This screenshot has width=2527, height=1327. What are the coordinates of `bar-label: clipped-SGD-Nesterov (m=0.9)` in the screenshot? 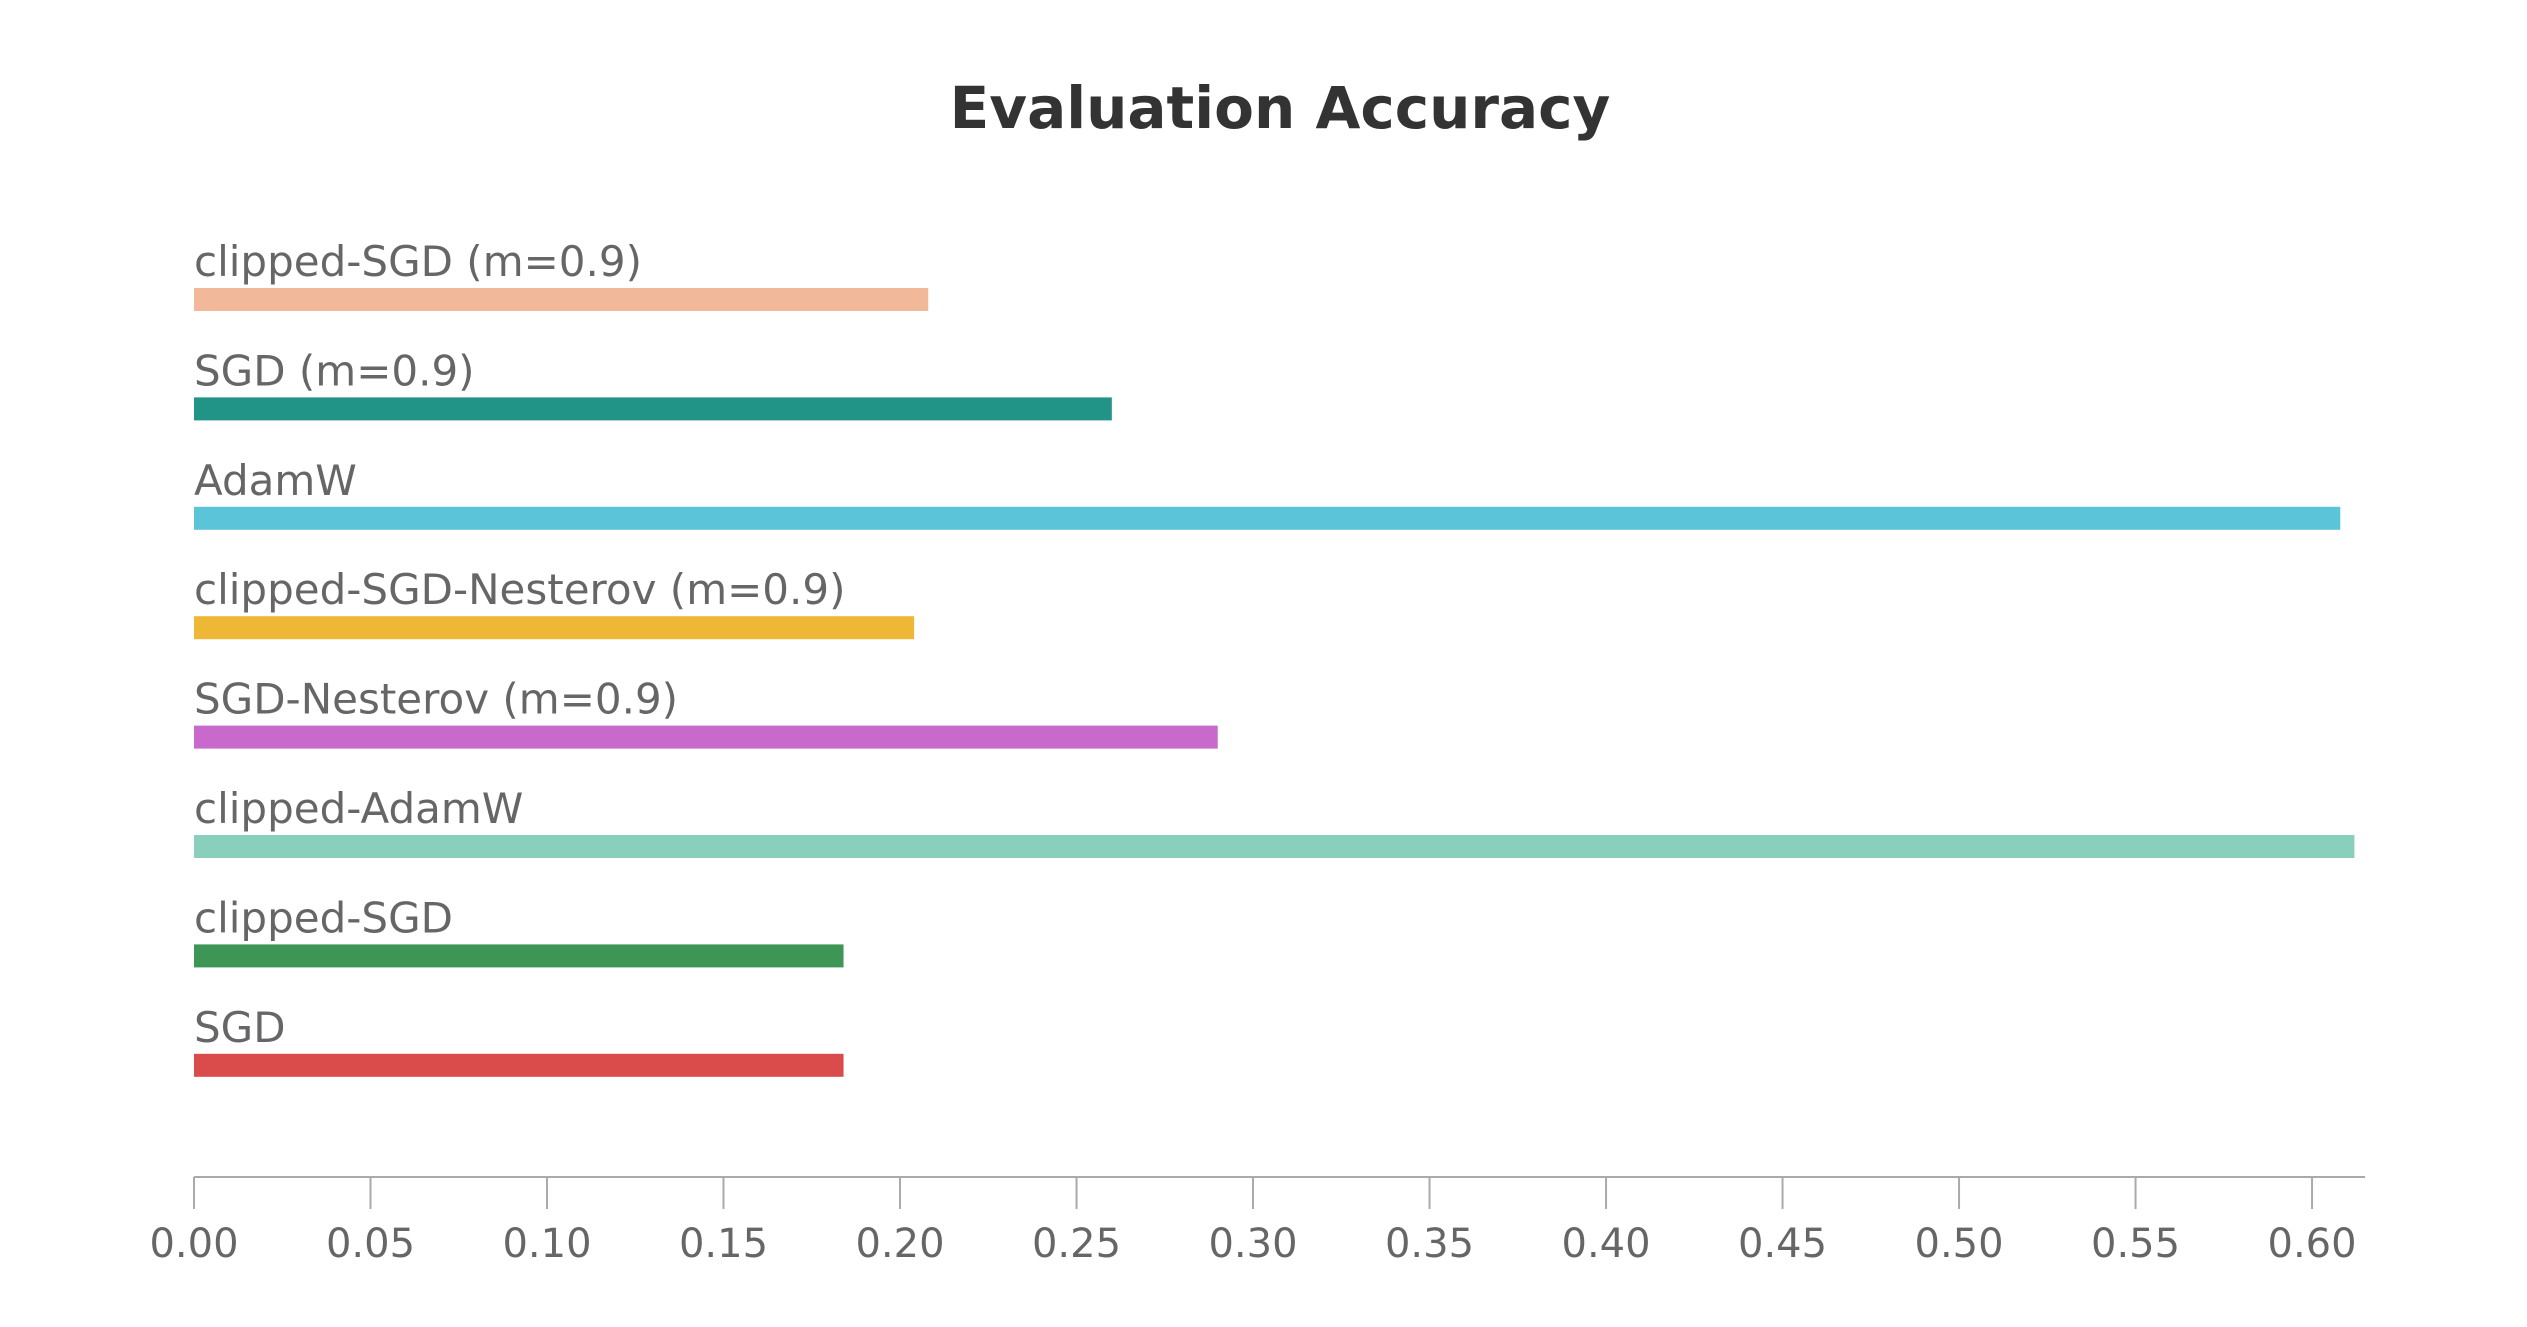 It's located at (519, 589).